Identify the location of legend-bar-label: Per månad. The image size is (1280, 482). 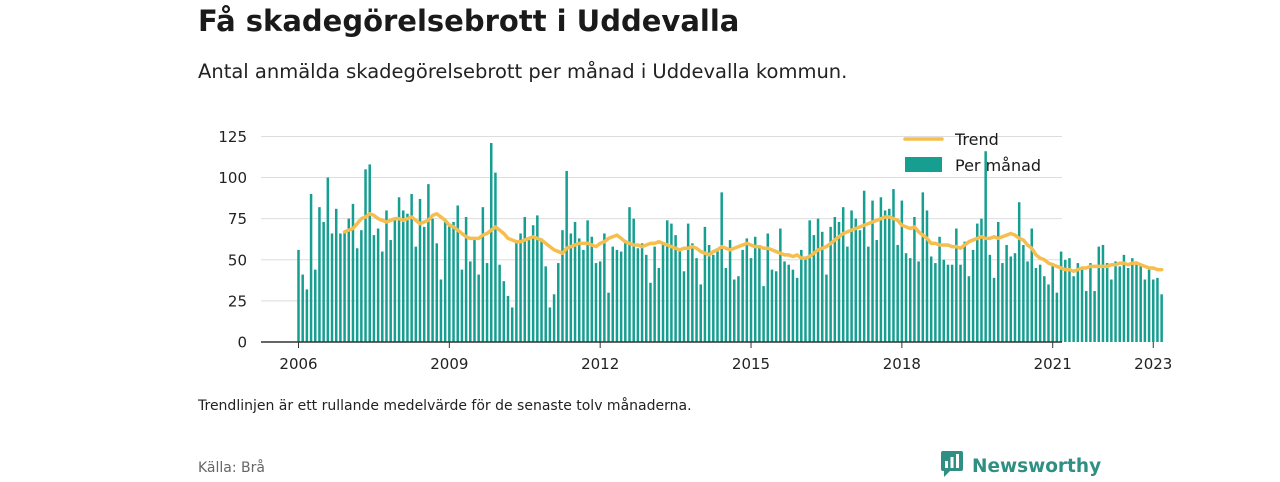
(998, 165).